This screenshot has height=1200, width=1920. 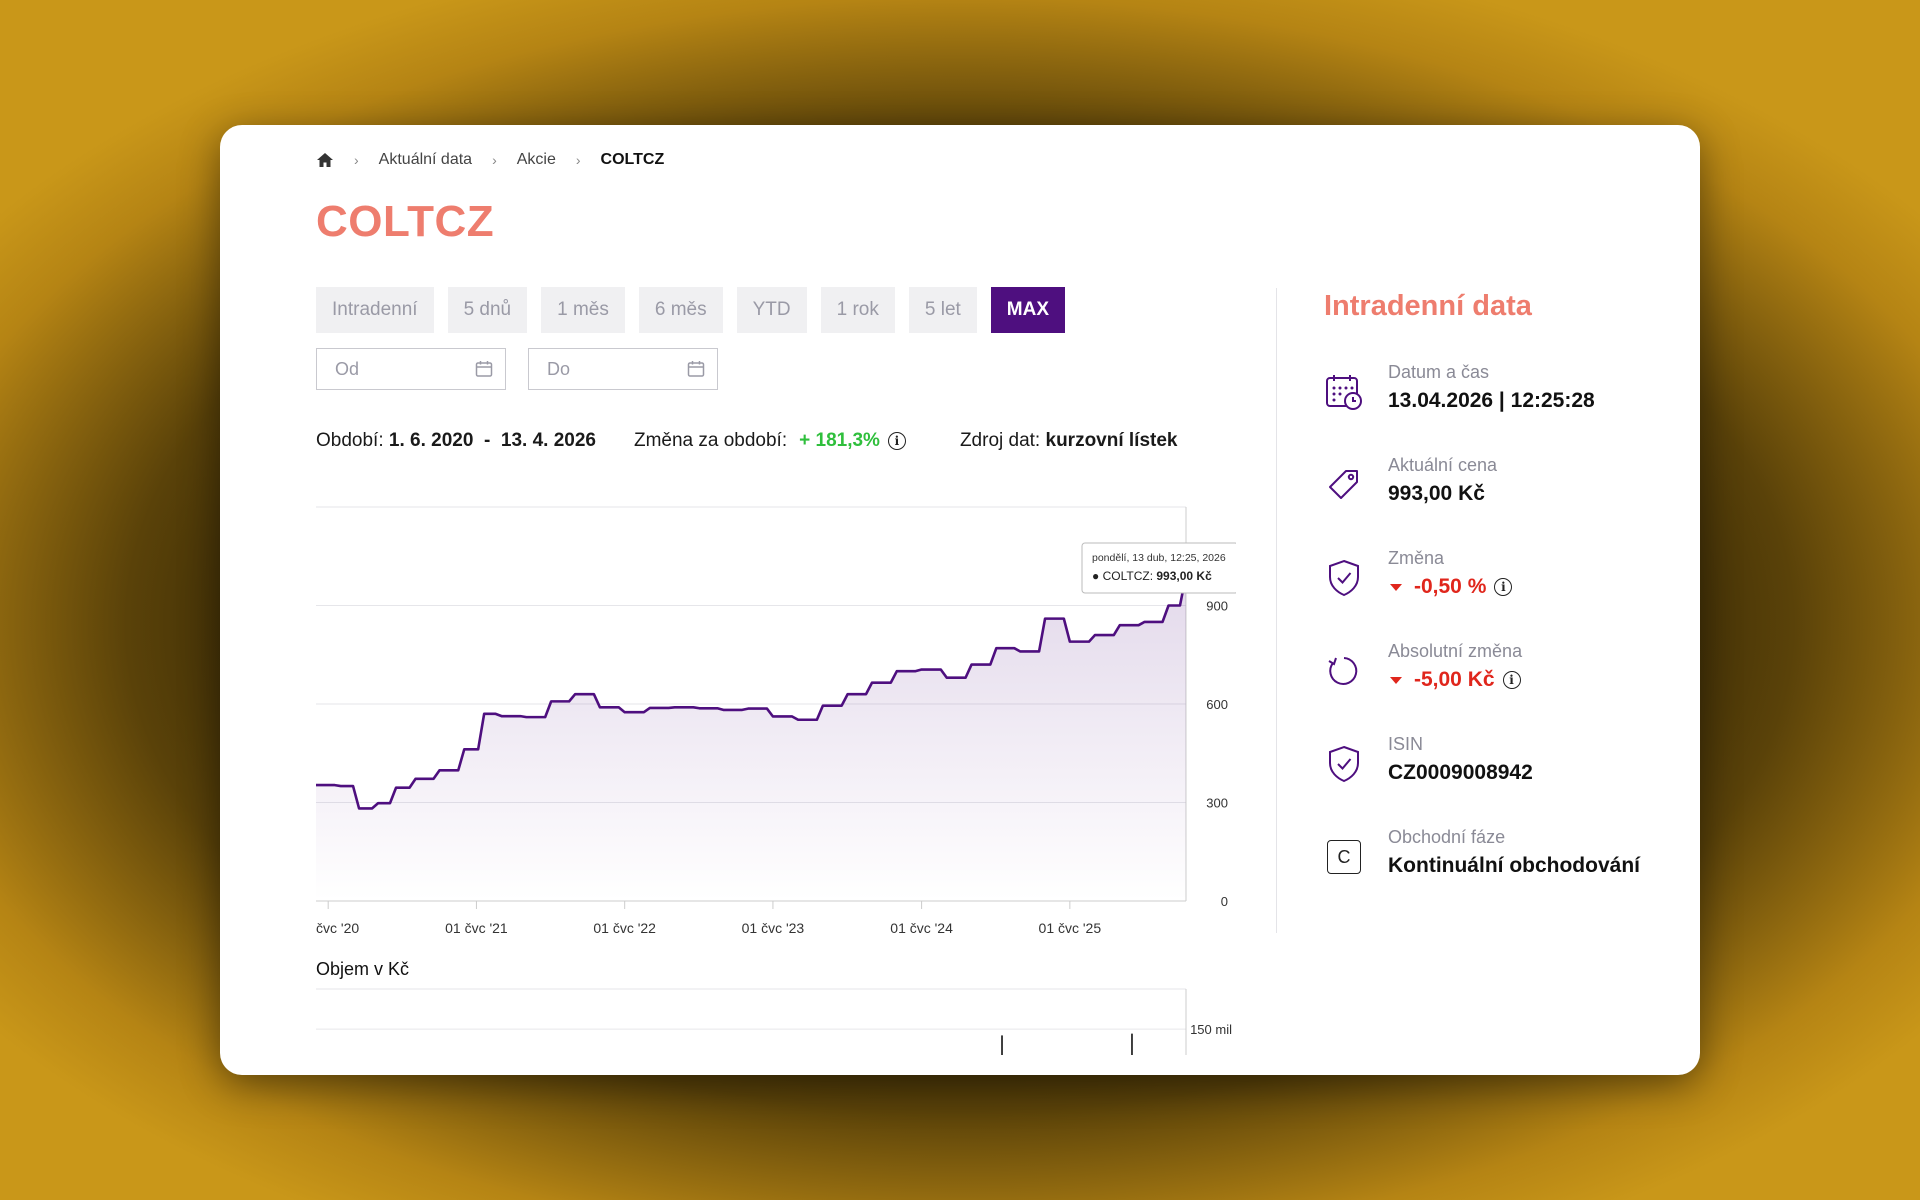 What do you see at coordinates (1436, 493) in the screenshot?
I see `info-value: 993,00 Kč` at bounding box center [1436, 493].